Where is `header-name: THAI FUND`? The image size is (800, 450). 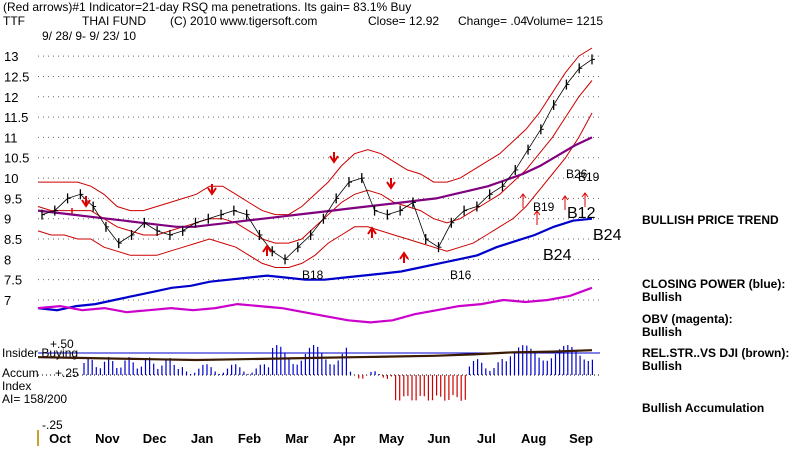 header-name: THAI FUND is located at coordinates (114, 21).